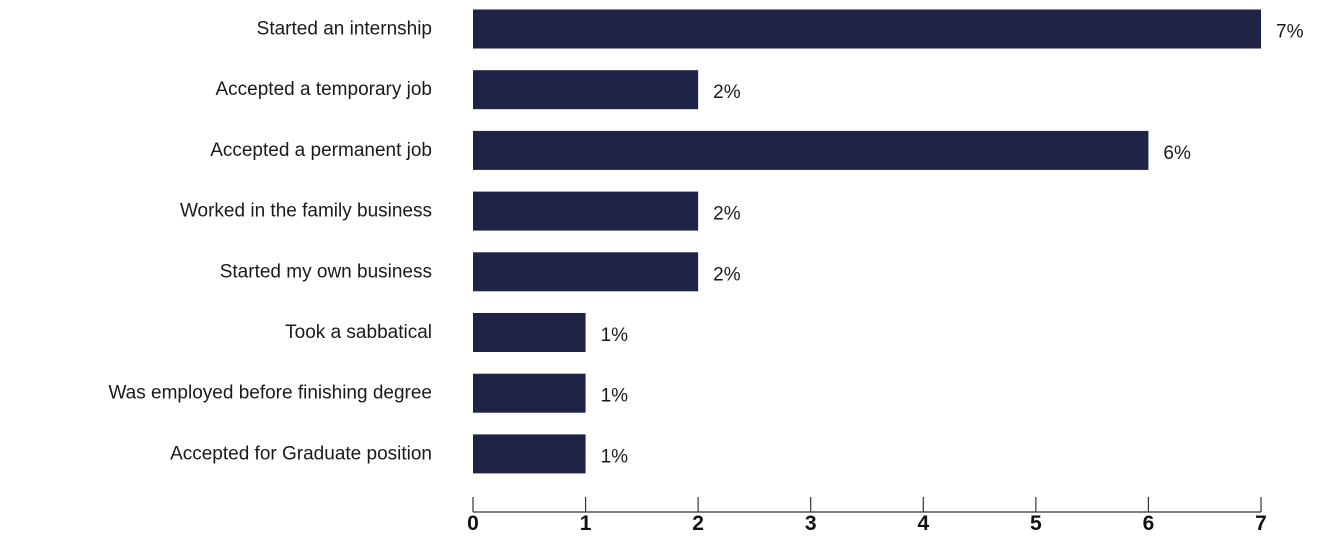 The height and width of the screenshot is (536, 1322). Describe the element at coordinates (1290, 32) in the screenshot. I see `value-label: 7%` at that location.